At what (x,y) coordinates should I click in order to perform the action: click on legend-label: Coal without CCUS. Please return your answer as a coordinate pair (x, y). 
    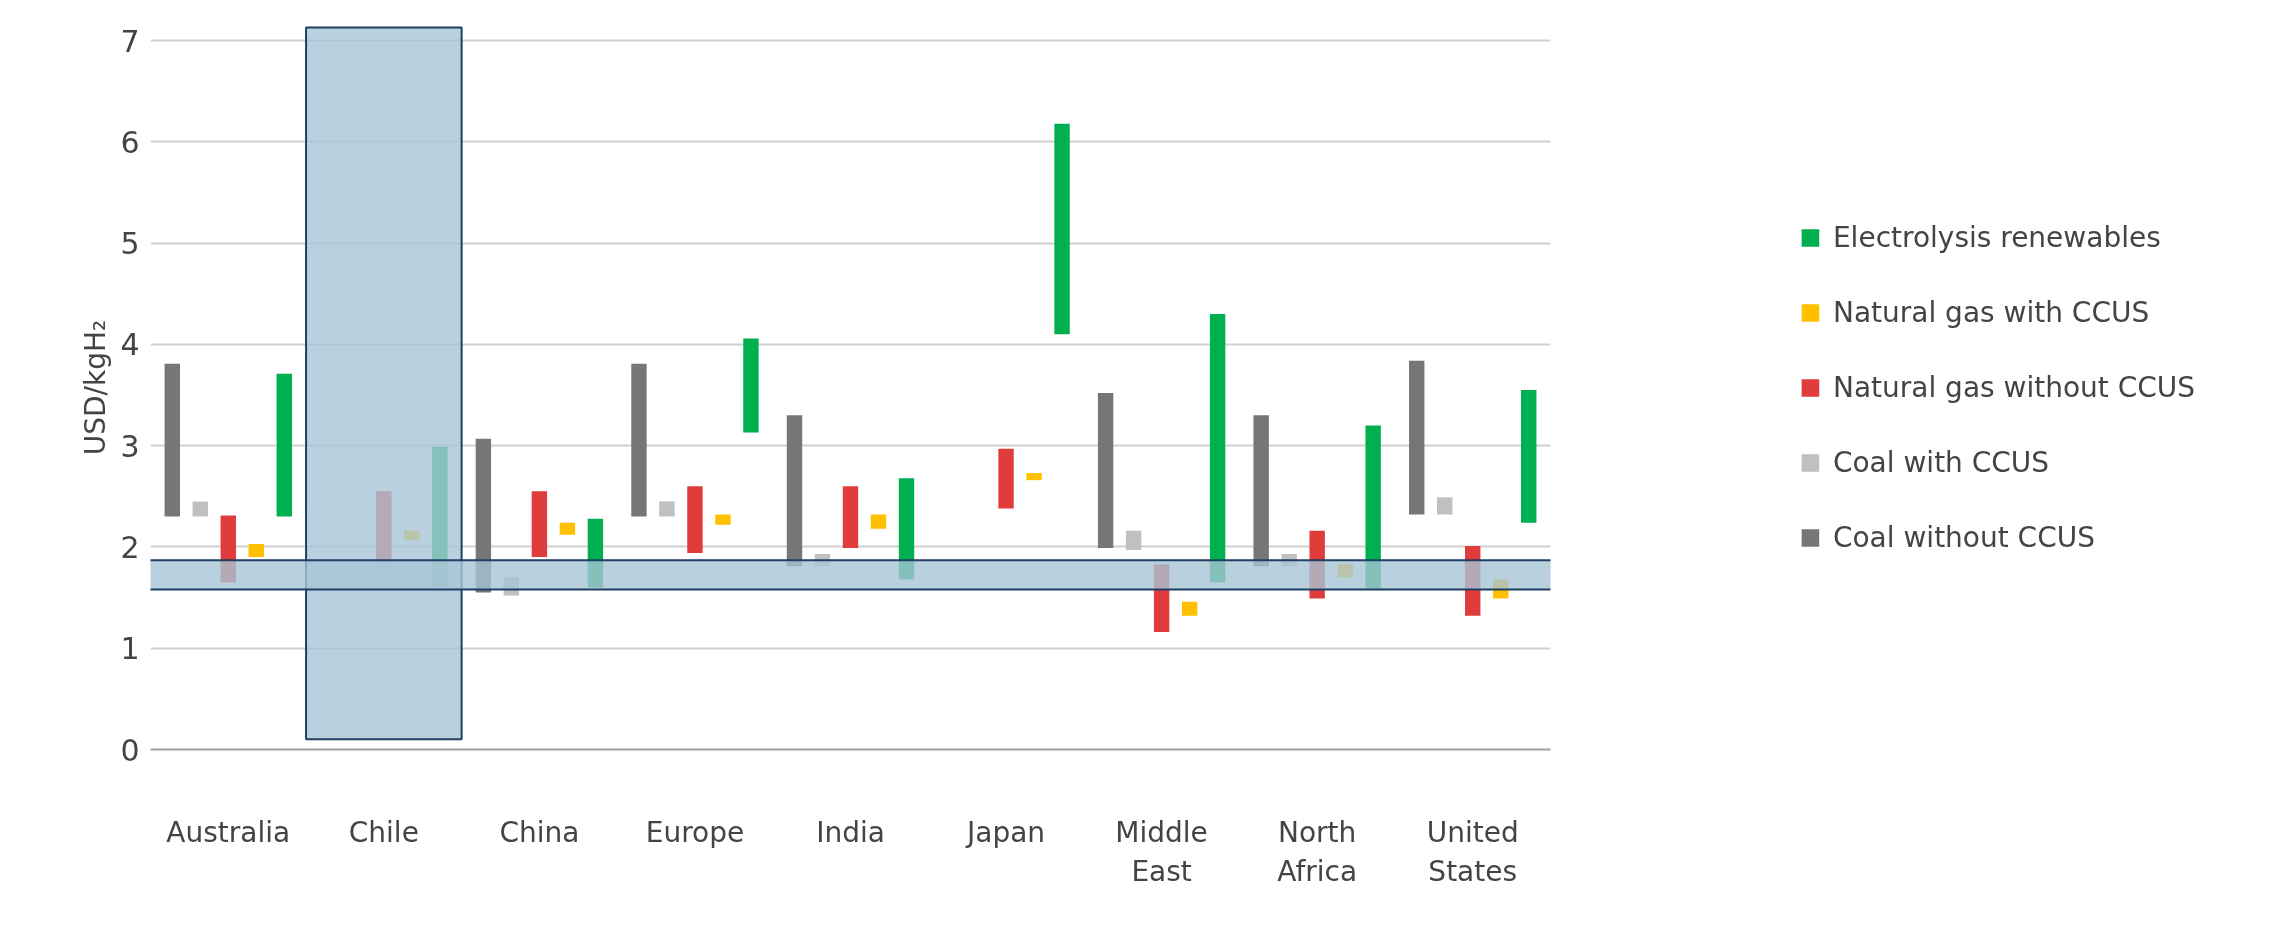
    Looking at the image, I should click on (1963, 537).